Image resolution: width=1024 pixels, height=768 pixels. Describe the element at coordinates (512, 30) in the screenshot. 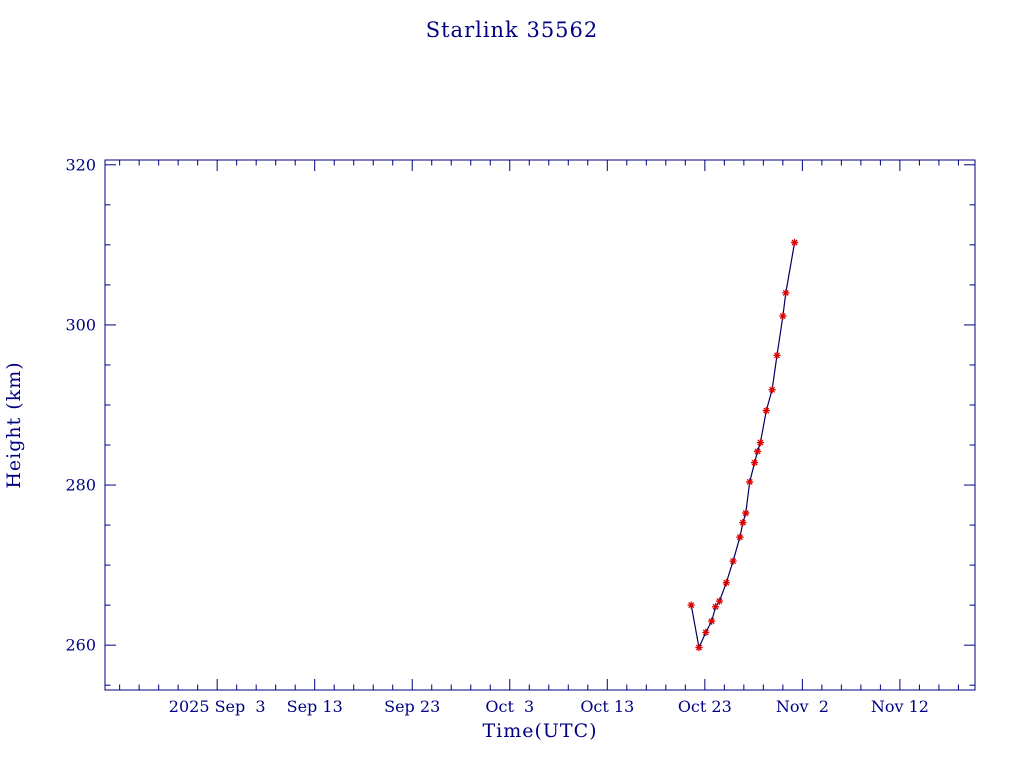

I see `chart-title: Starlink 35562` at that location.